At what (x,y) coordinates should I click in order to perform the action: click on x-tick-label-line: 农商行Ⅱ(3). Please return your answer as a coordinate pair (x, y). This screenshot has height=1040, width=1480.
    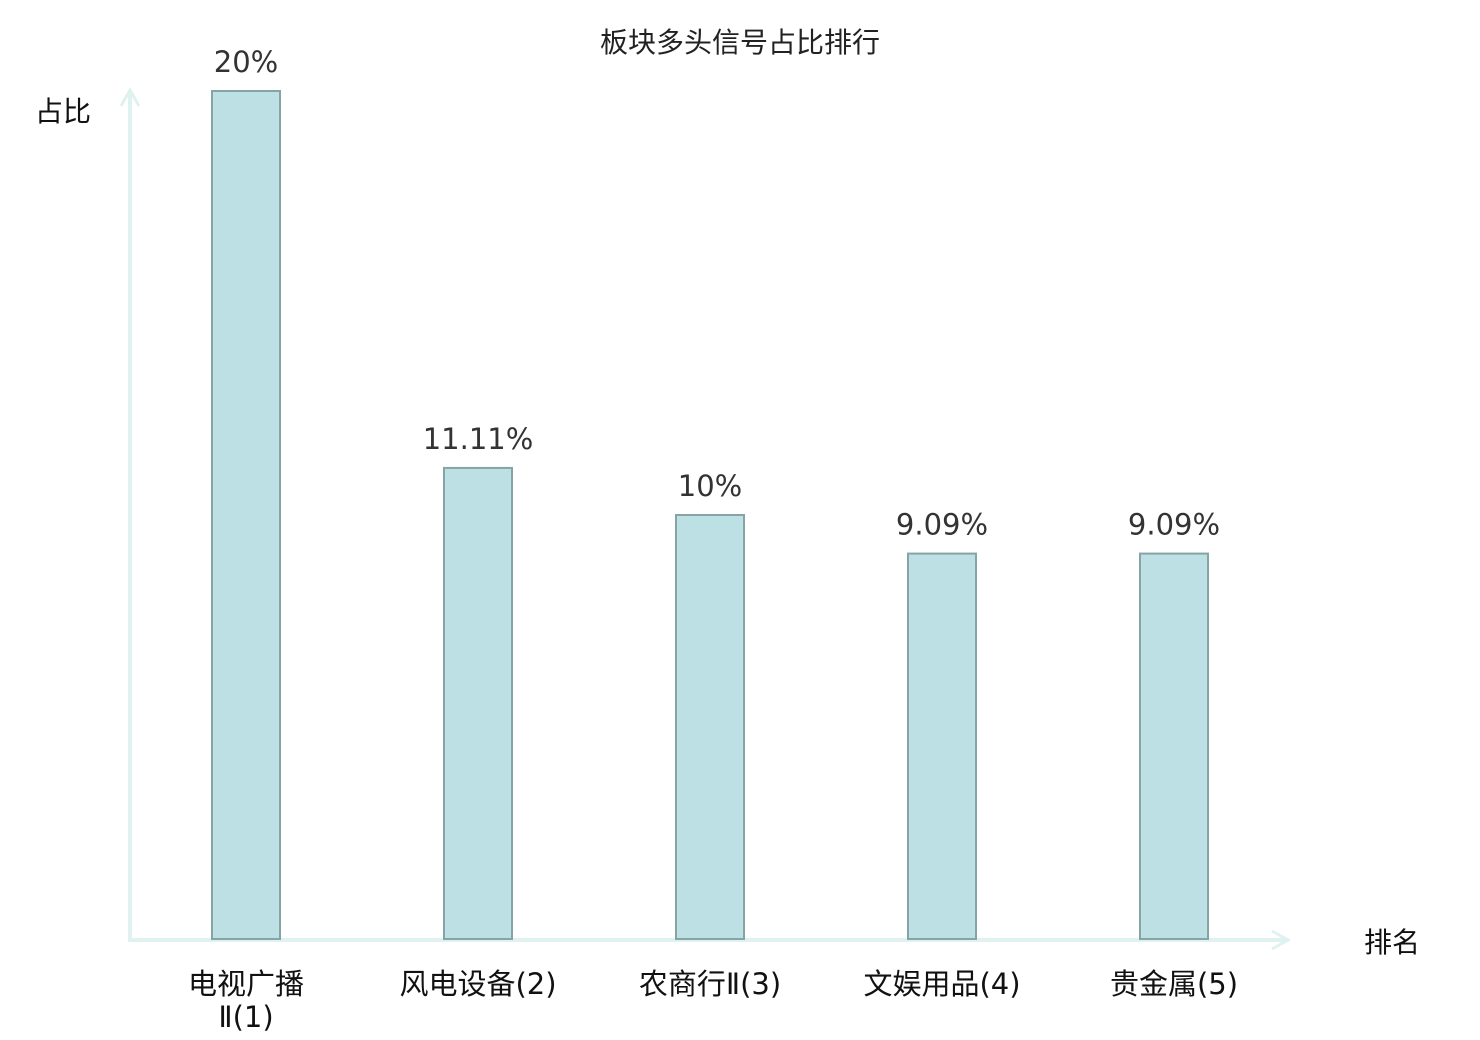
    Looking at the image, I should click on (710, 984).